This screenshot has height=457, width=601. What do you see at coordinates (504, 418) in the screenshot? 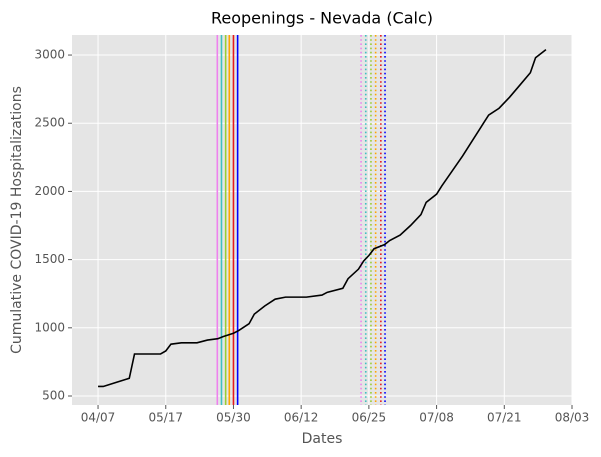
I see `x-tick-label: 07/21` at bounding box center [504, 418].